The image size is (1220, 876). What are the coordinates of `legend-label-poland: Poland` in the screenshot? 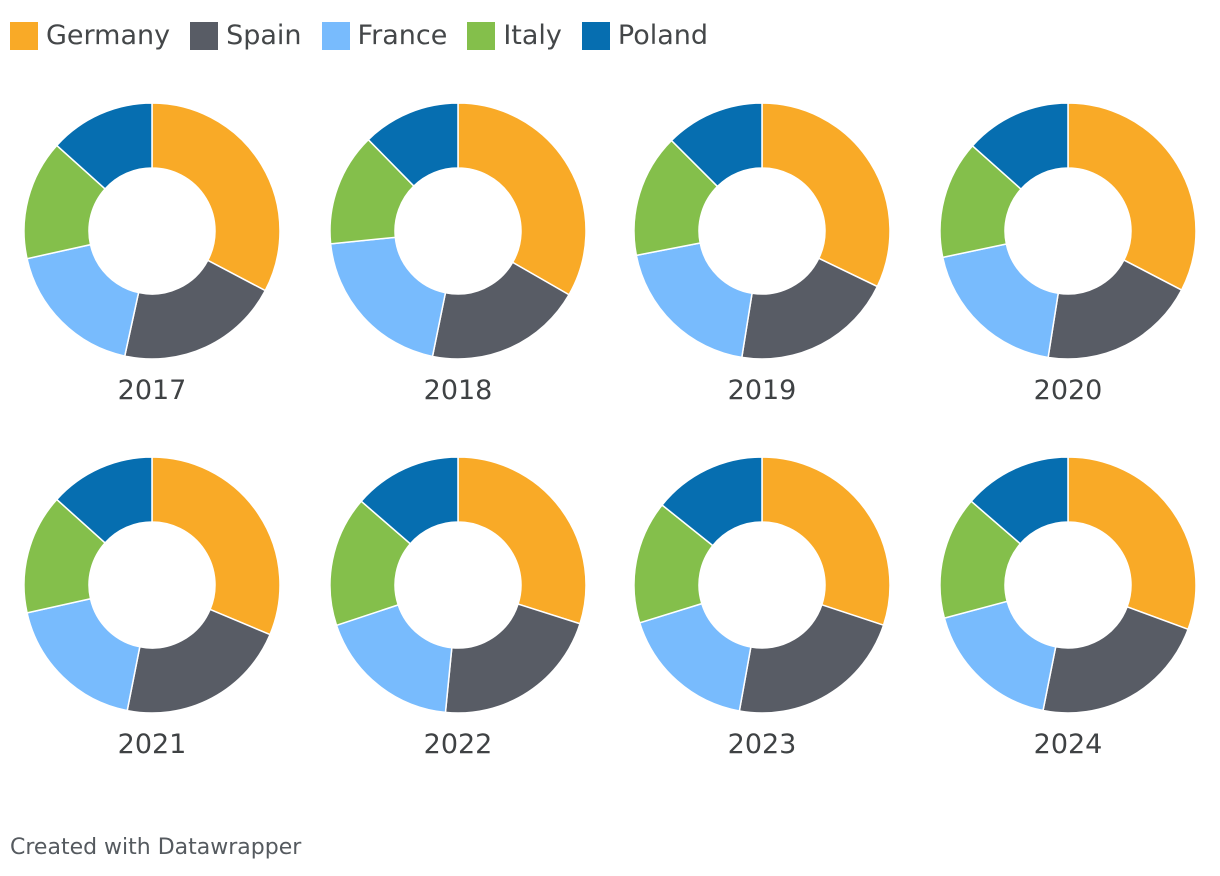 It's located at (663, 35).